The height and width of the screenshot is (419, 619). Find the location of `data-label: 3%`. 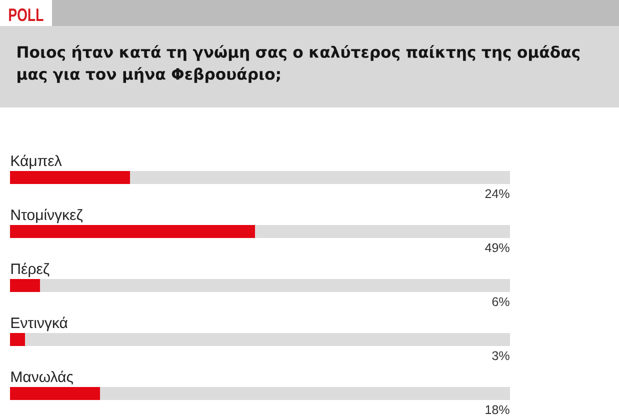

data-label: 3% is located at coordinates (501, 355).